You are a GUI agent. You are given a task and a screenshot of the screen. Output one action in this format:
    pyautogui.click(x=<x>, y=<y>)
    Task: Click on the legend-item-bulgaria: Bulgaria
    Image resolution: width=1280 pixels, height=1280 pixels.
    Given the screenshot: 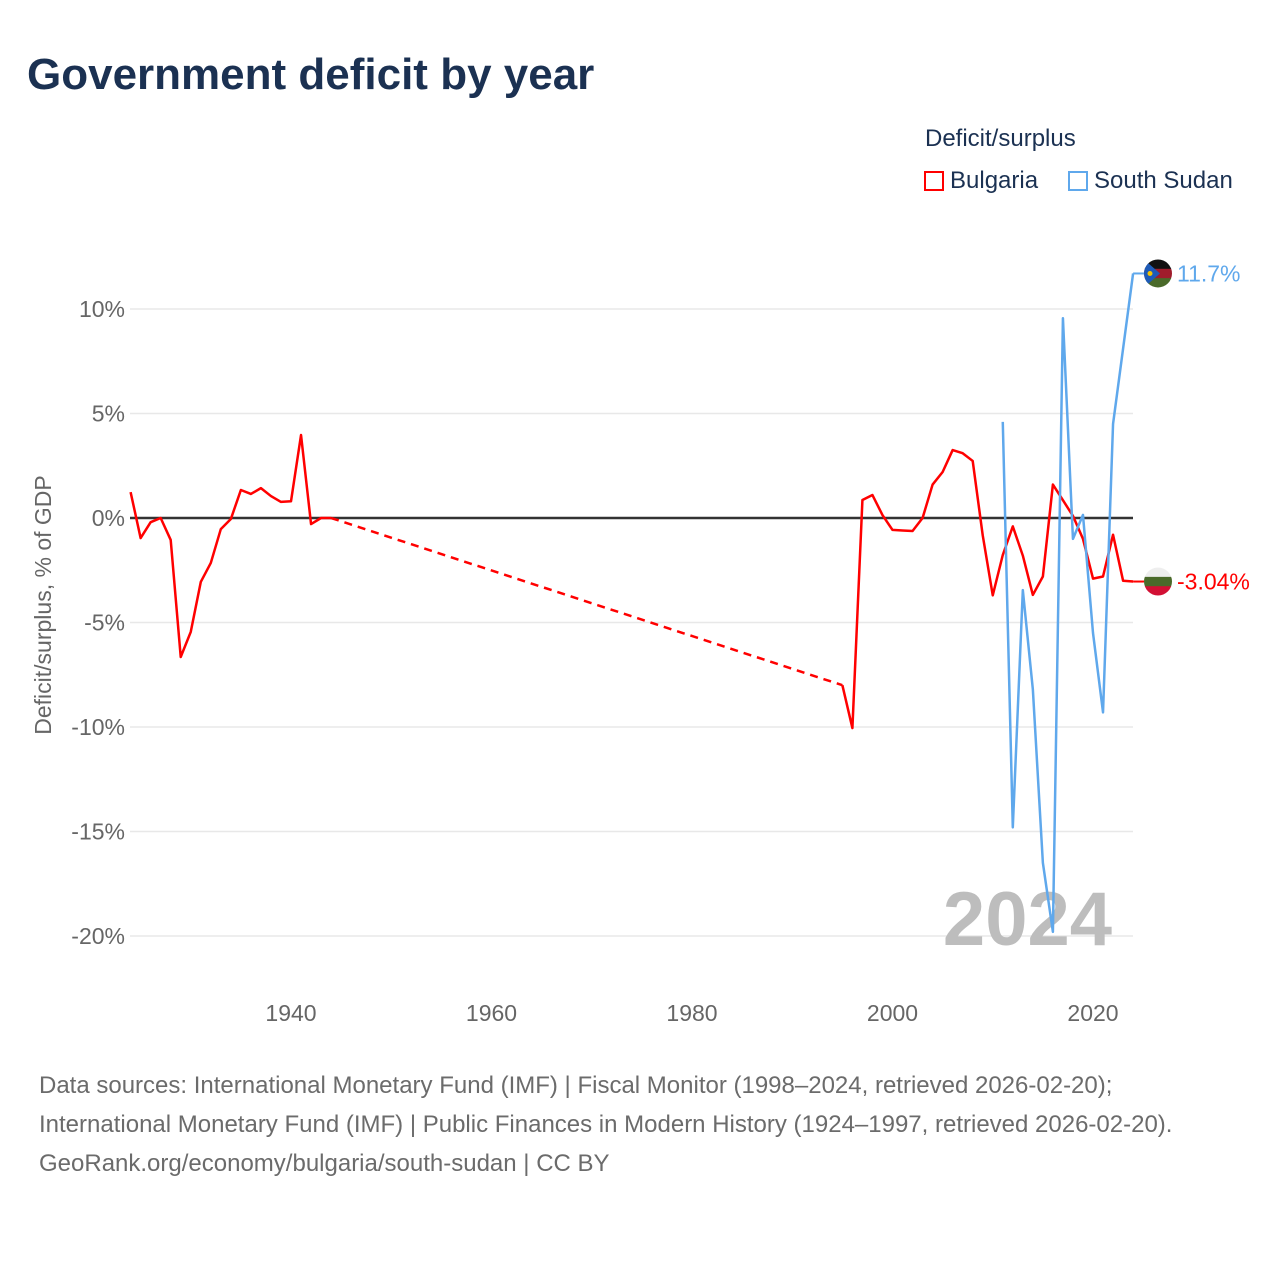 What is the action you would take?
    pyautogui.click(x=981, y=181)
    